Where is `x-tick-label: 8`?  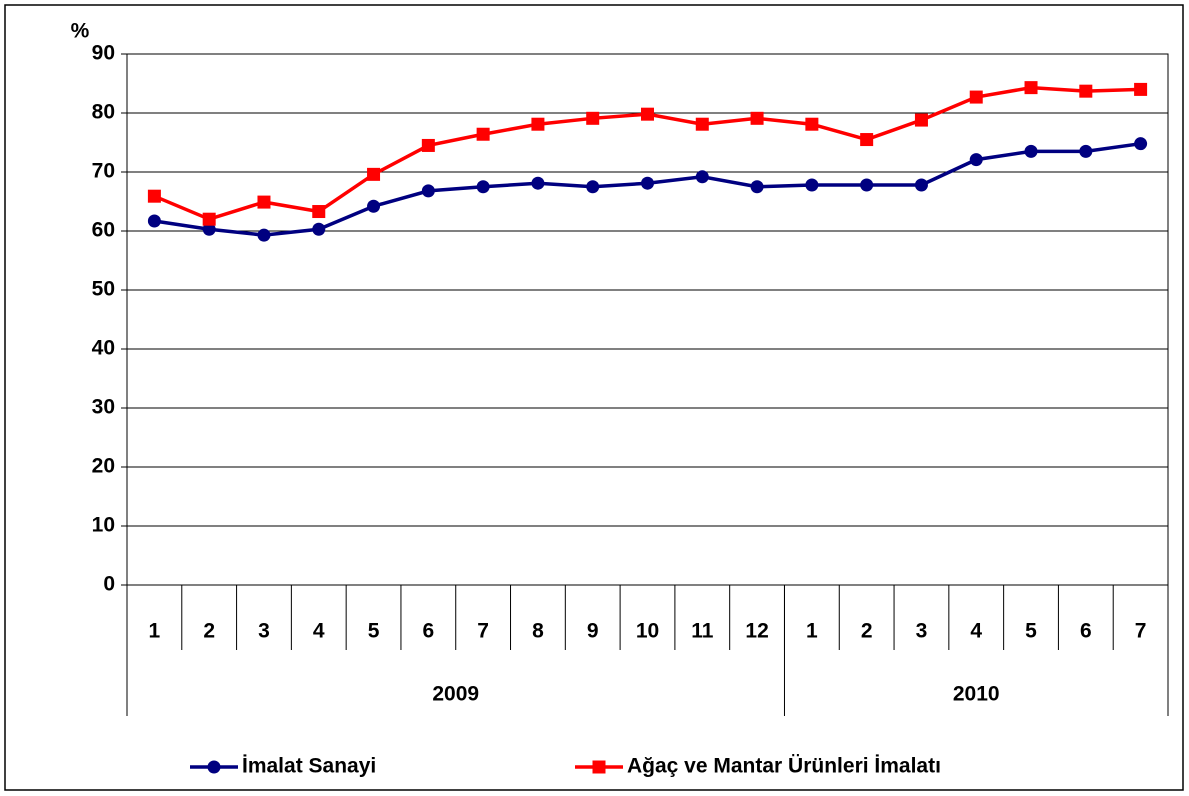
x-tick-label: 8 is located at coordinates (538, 631).